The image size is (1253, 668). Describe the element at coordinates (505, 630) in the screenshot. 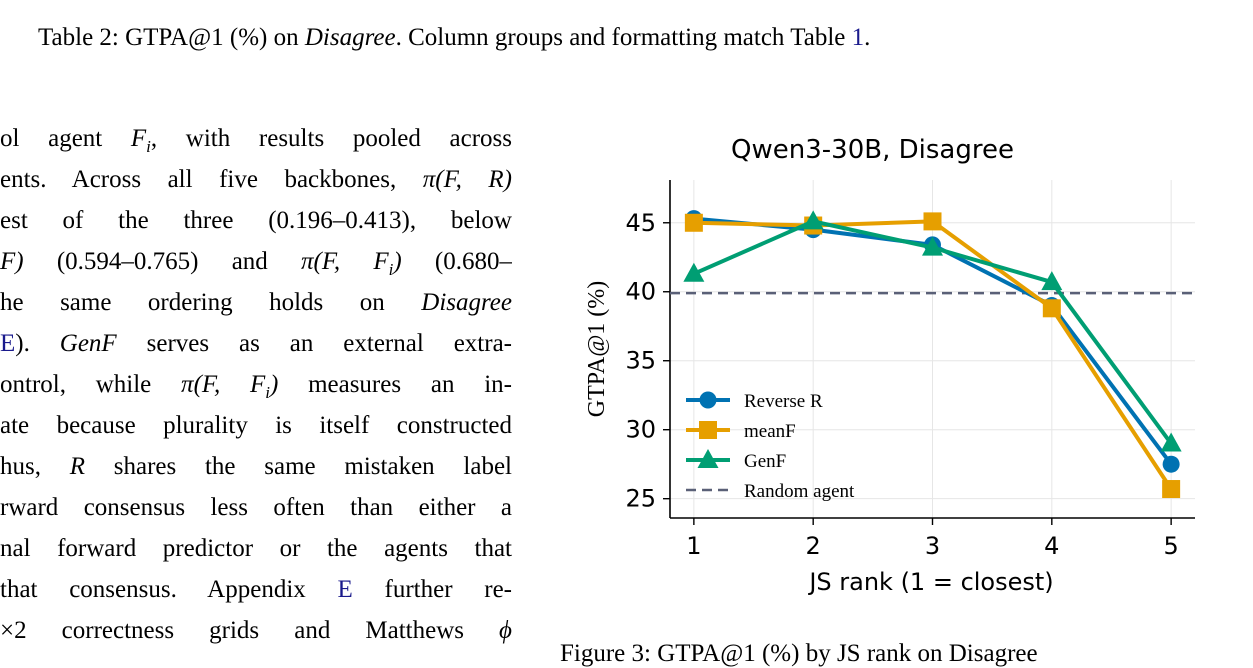

I see `body-text-segment: ϕ` at that location.